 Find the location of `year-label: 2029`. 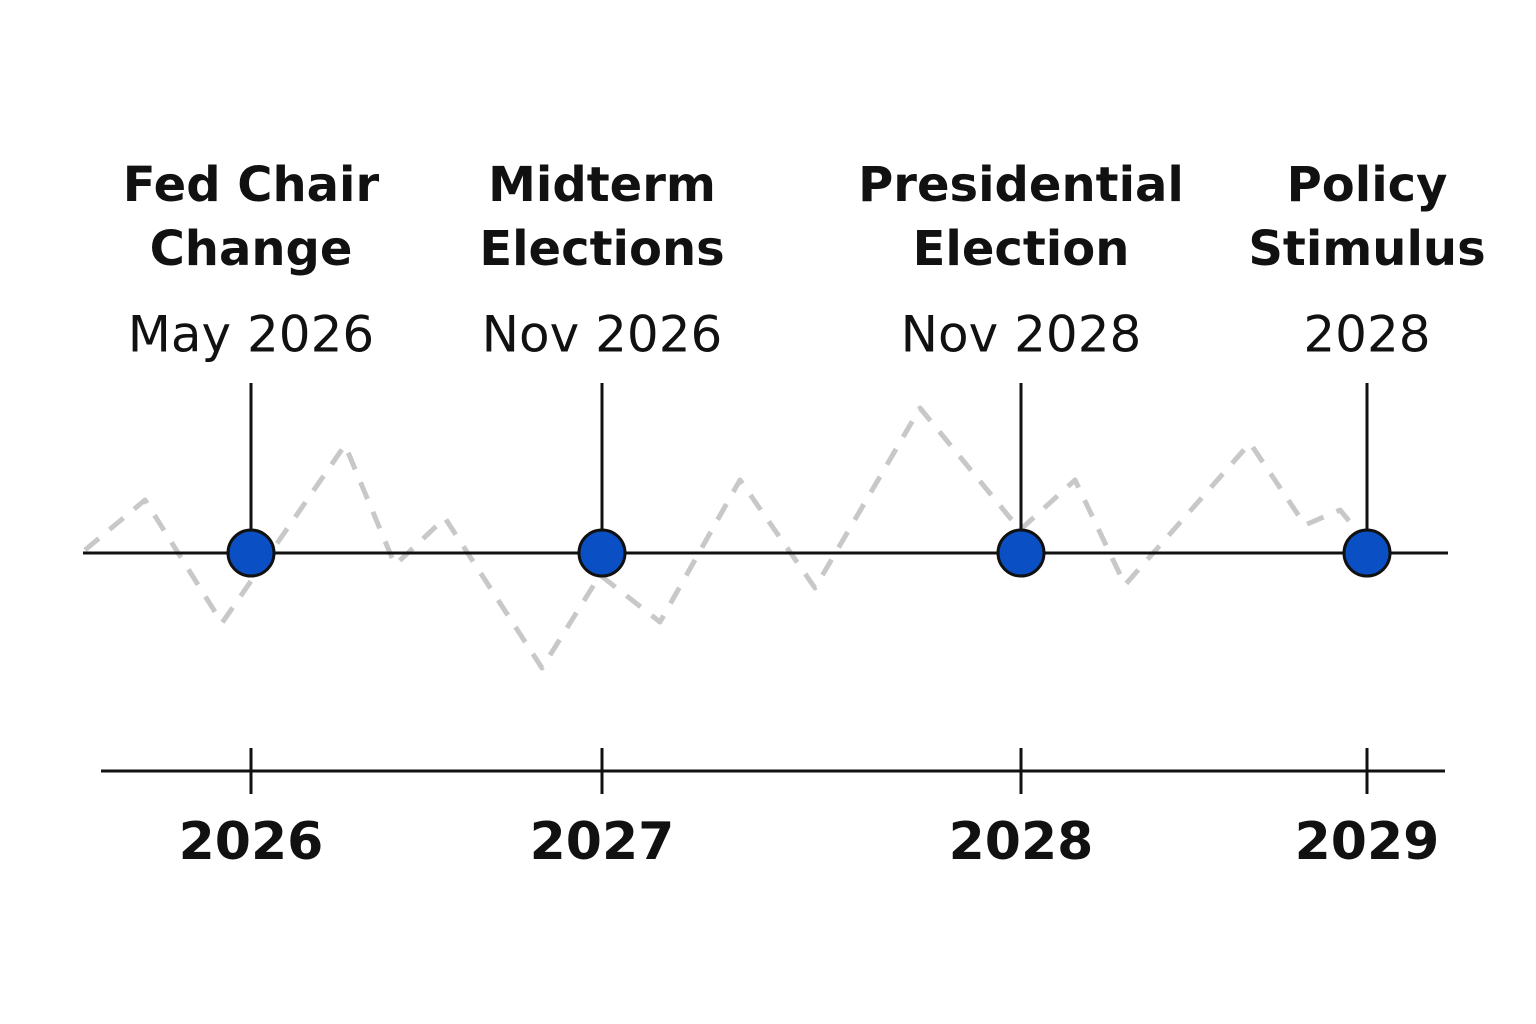

year-label: 2029 is located at coordinates (1367, 842).